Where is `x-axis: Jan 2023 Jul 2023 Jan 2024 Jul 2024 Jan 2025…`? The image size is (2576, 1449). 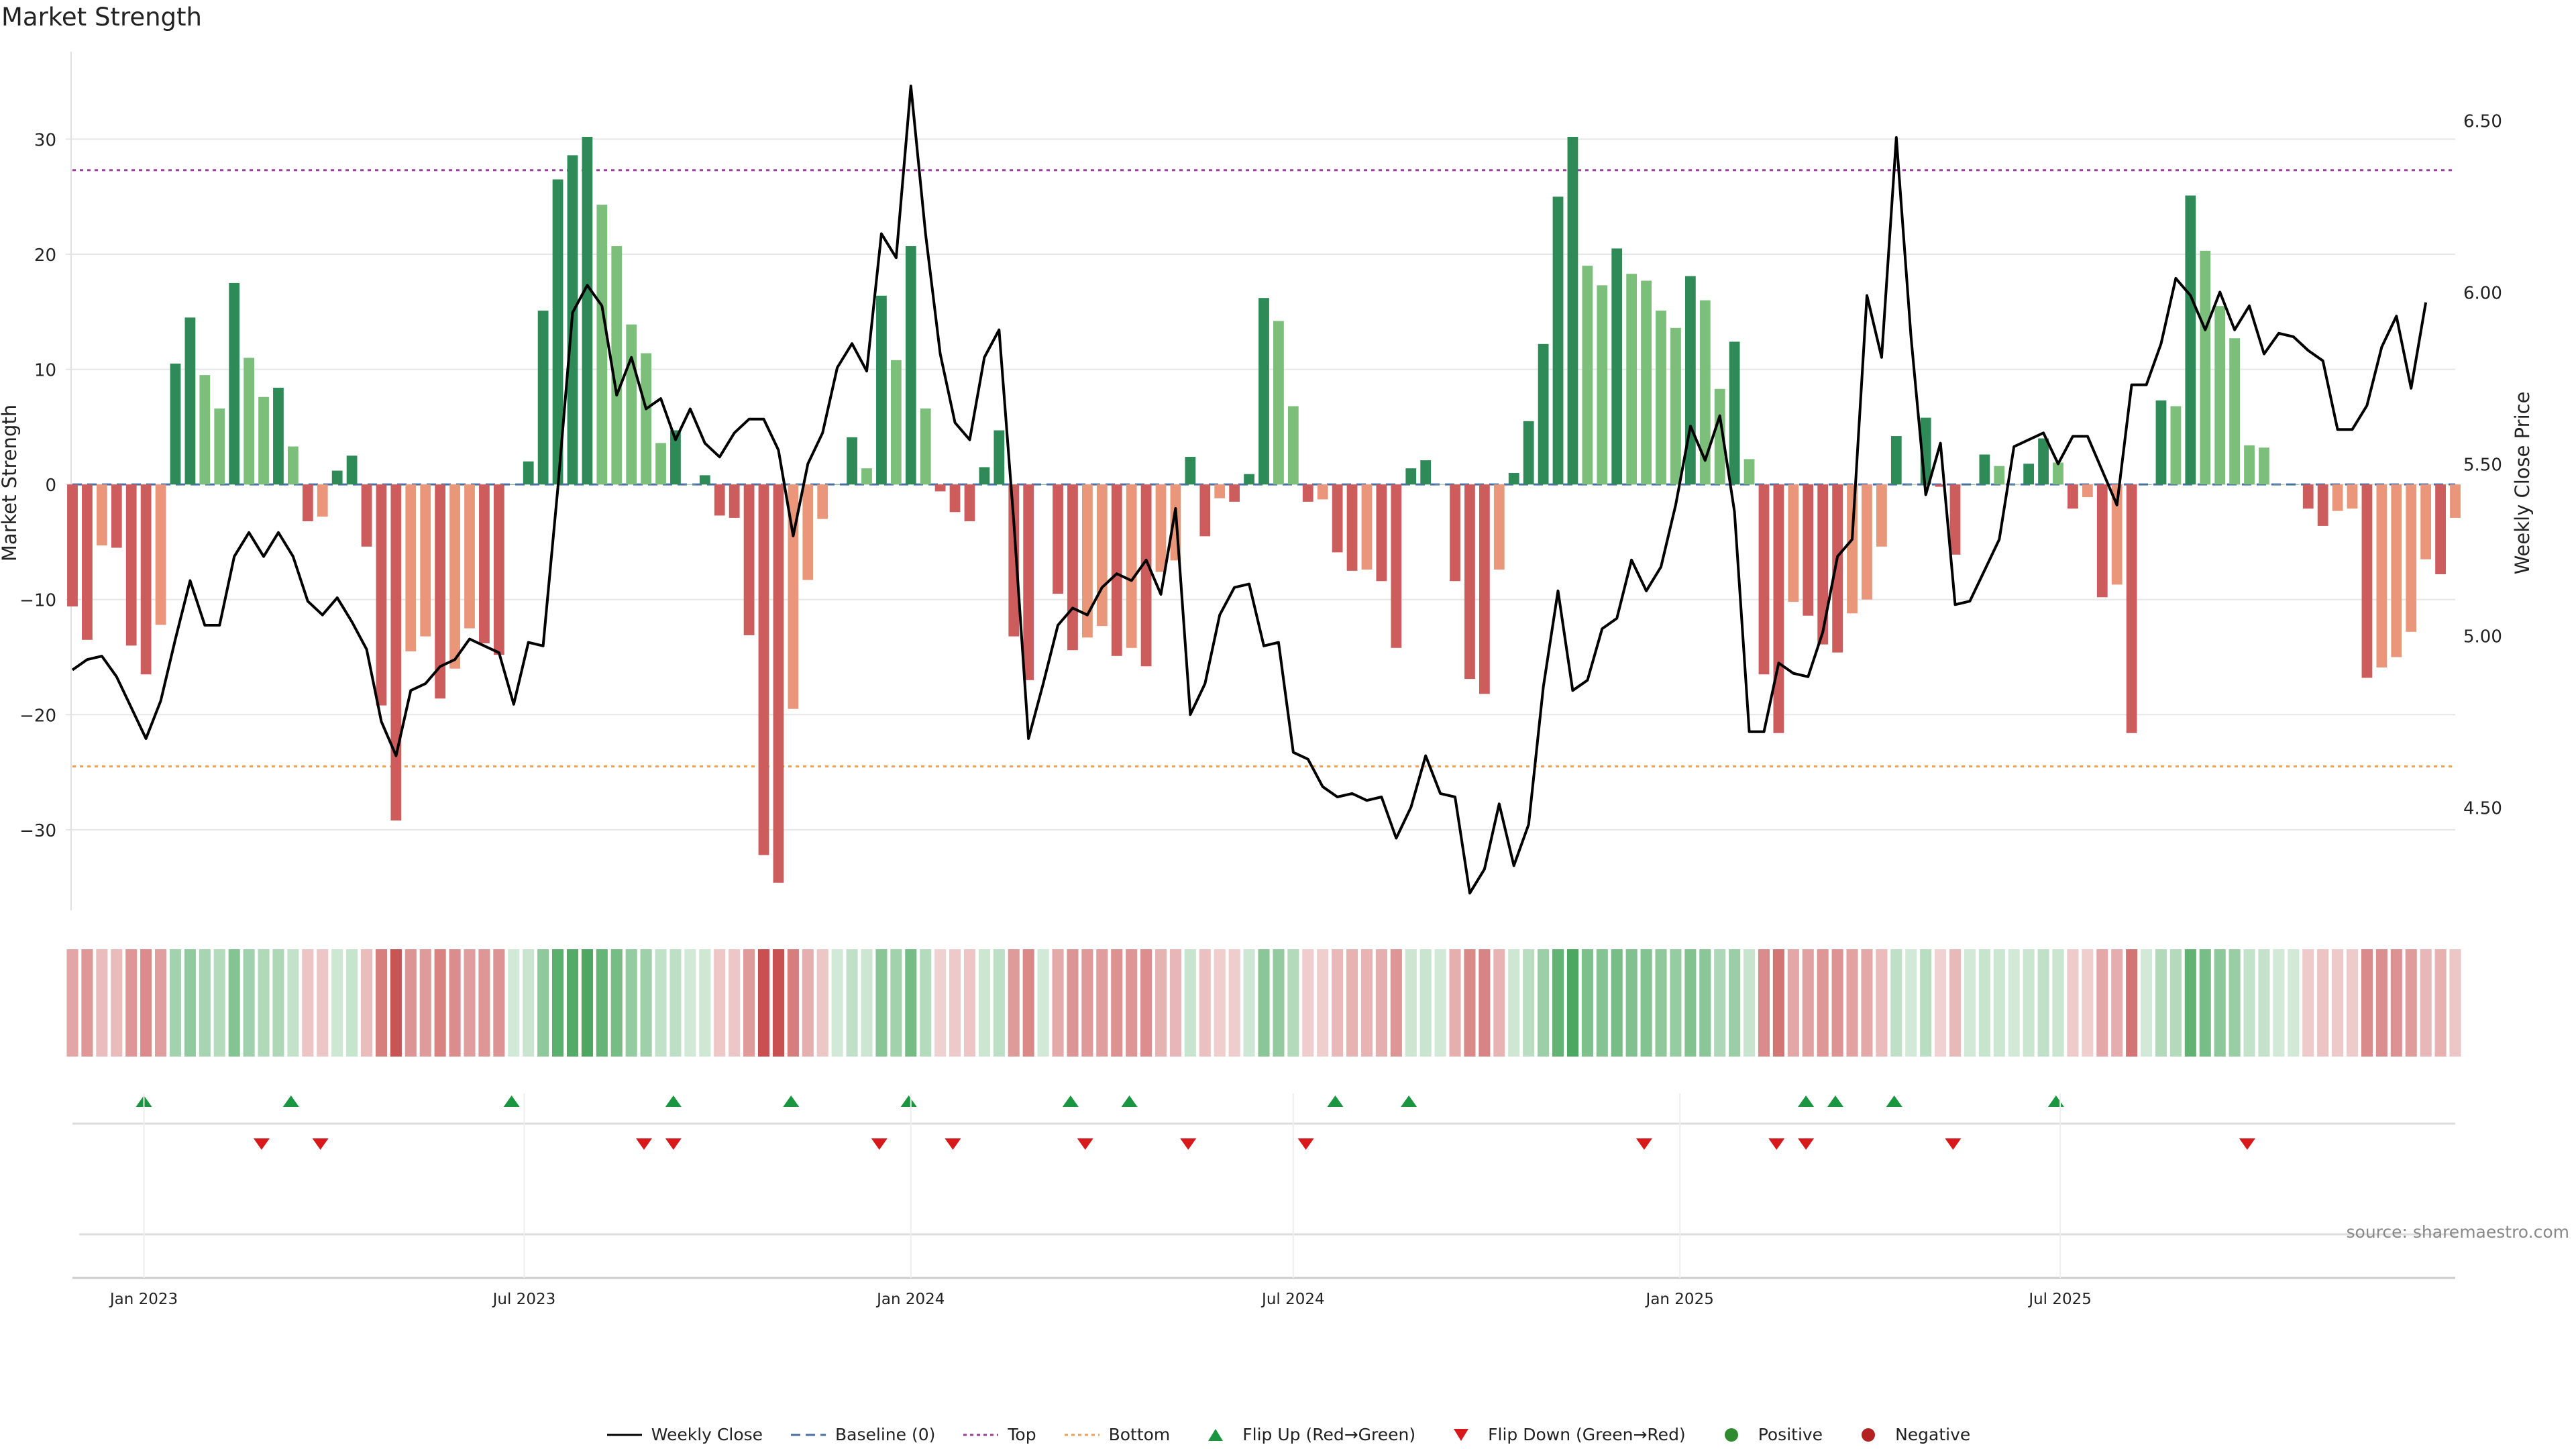 x-axis: Jan 2023 Jul 2023 Jan 2024 Jul 2024 Jan 2025… is located at coordinates (1263, 1200).